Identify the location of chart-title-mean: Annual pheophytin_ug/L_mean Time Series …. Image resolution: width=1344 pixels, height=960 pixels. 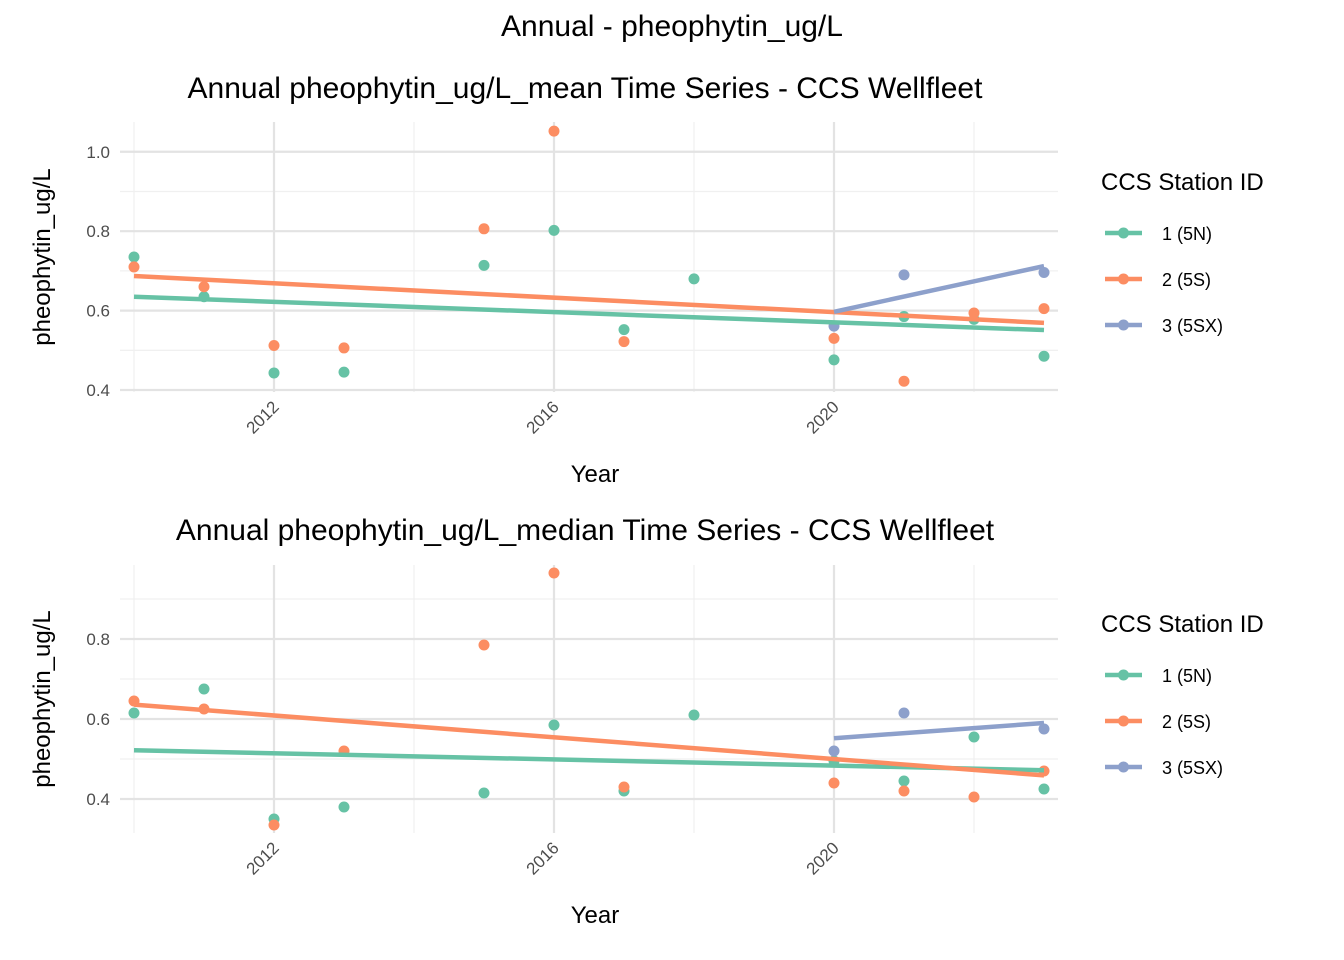
(585, 88).